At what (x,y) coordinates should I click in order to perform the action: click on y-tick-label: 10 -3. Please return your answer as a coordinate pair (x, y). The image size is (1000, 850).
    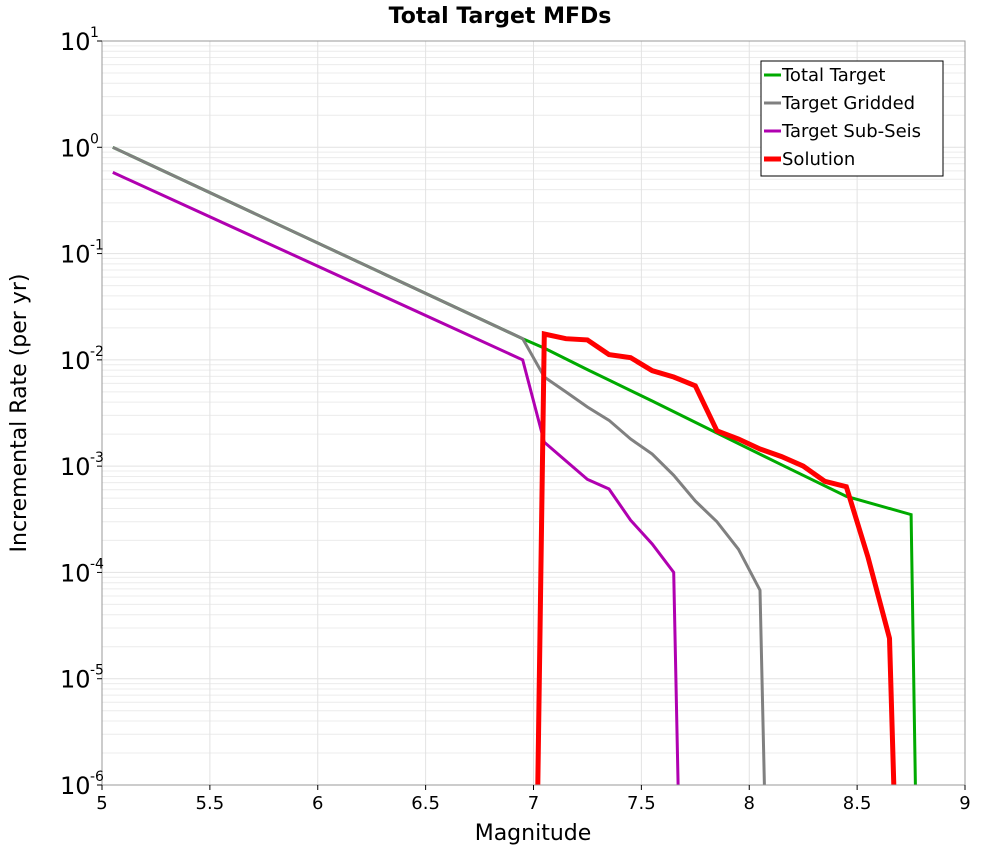
    Looking at the image, I should click on (82, 465).